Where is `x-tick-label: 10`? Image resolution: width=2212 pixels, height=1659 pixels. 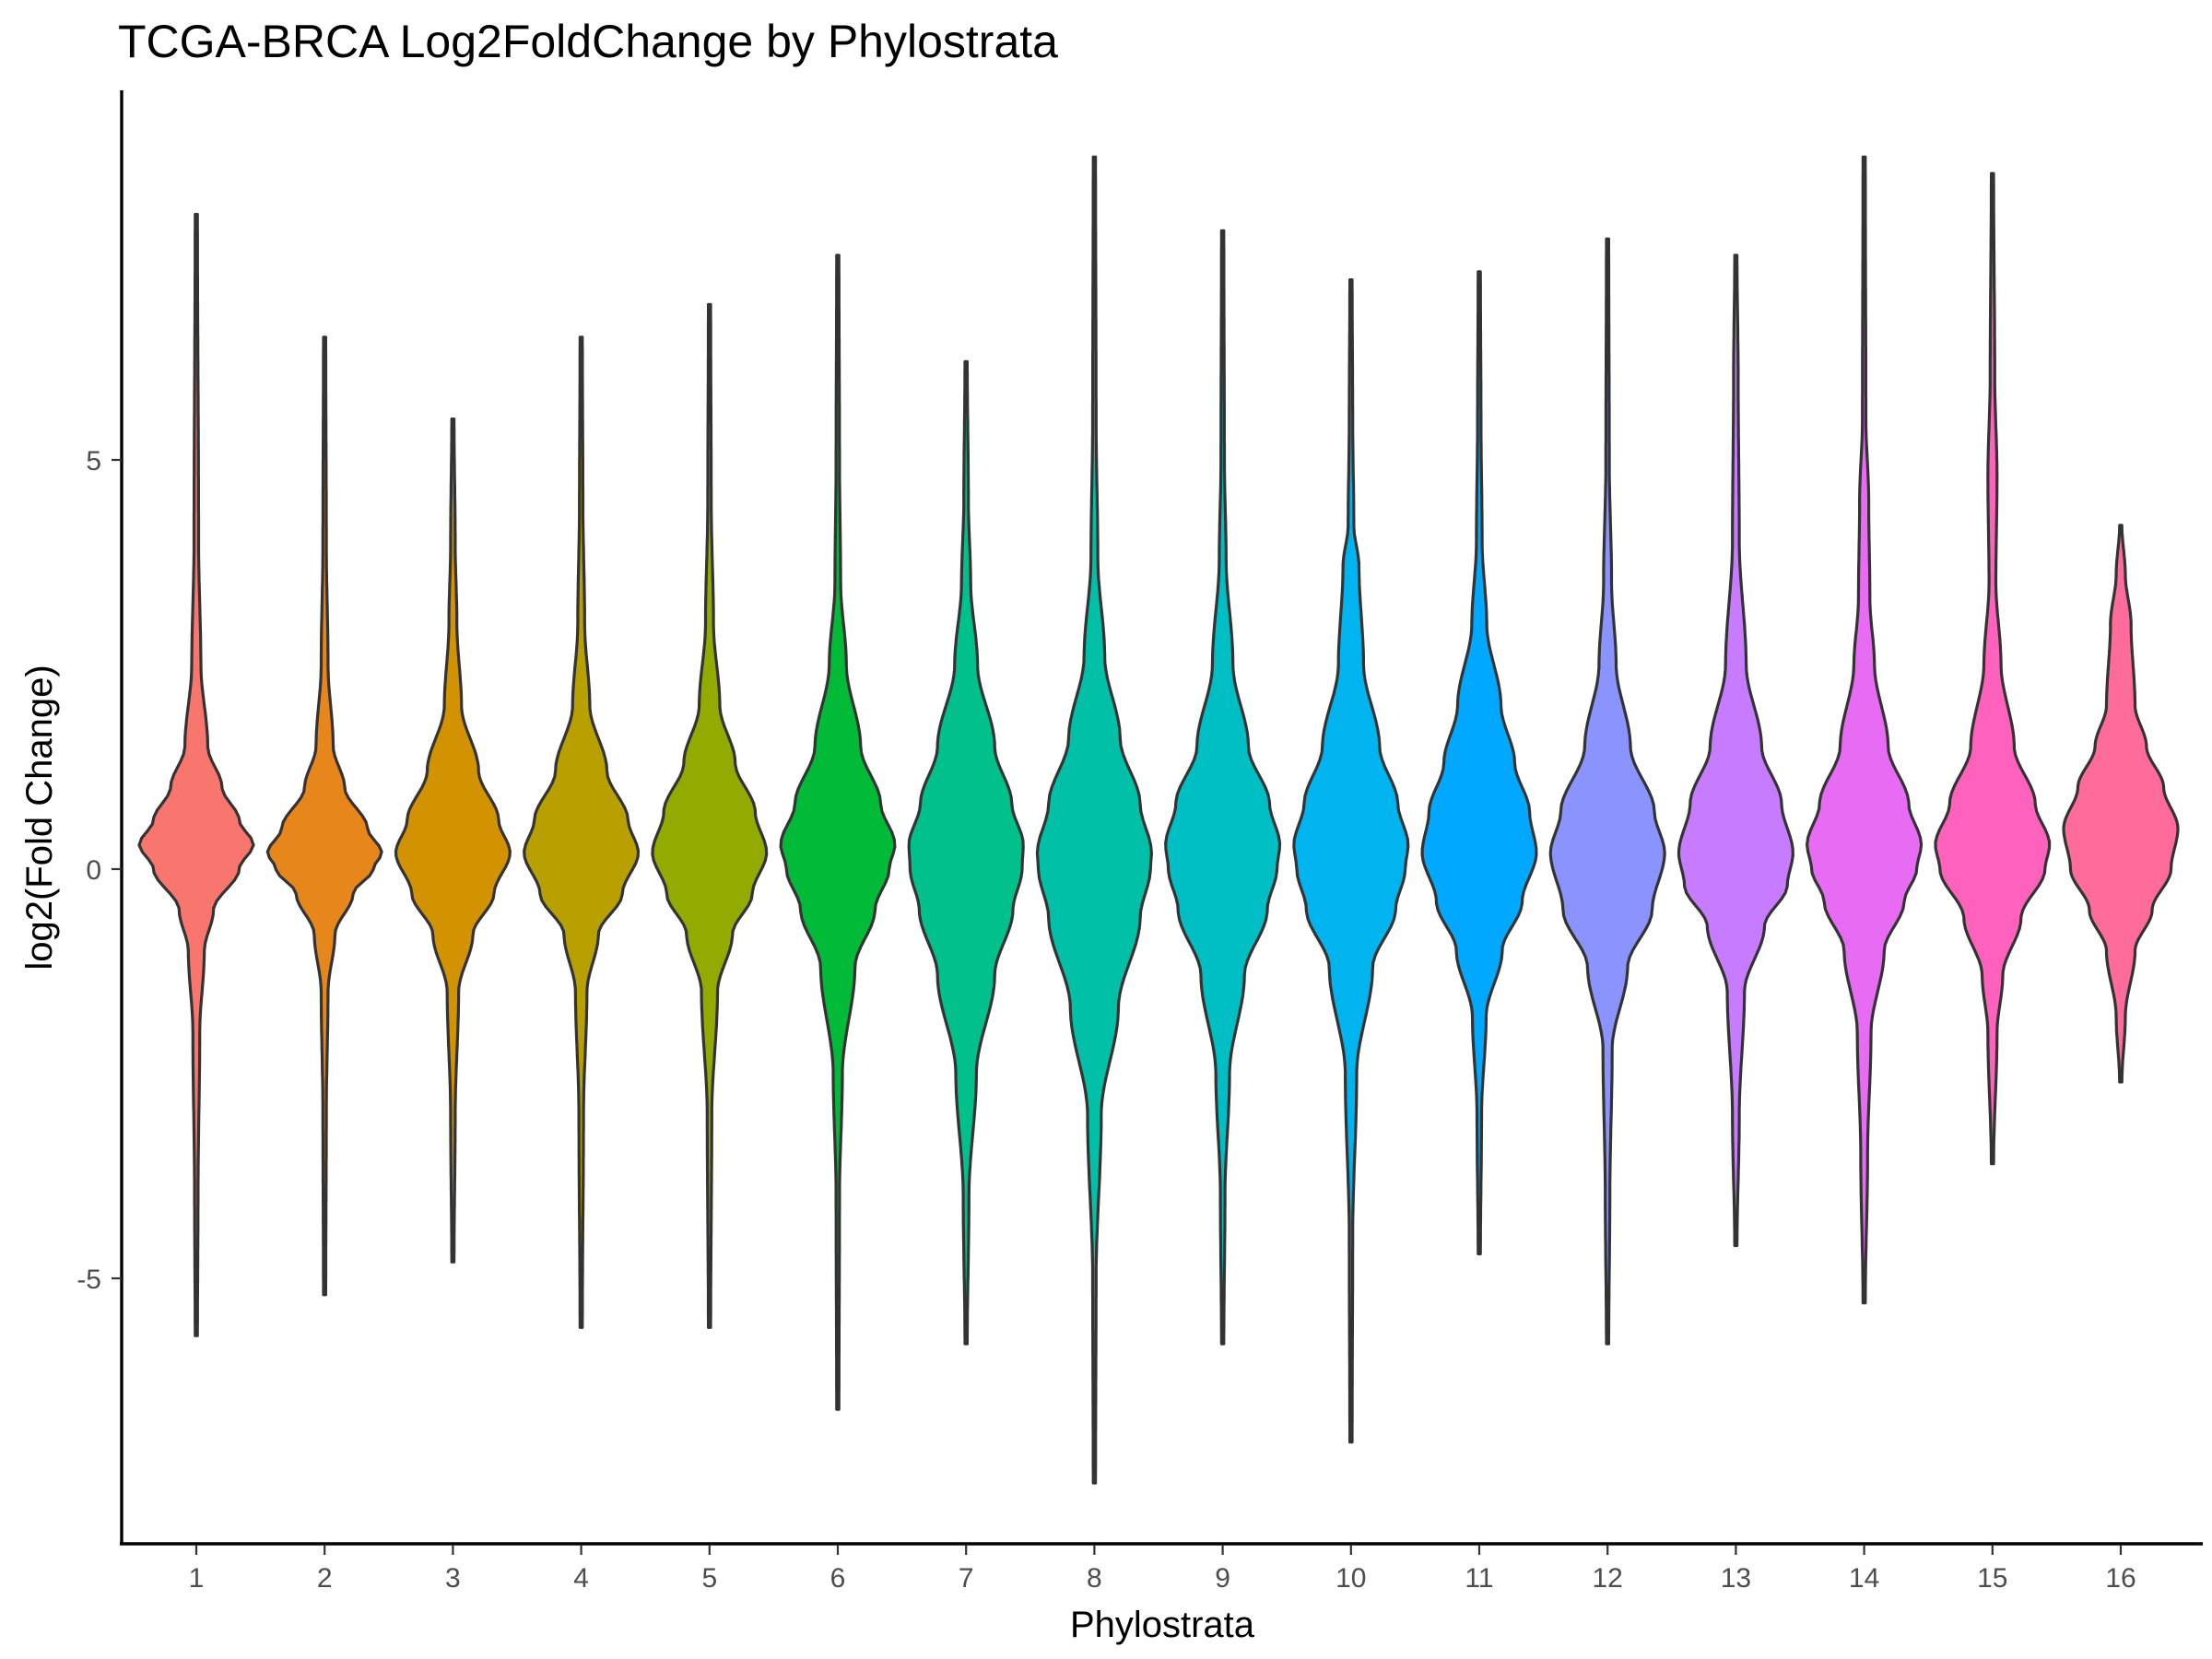
x-tick-label: 10 is located at coordinates (1350, 1578).